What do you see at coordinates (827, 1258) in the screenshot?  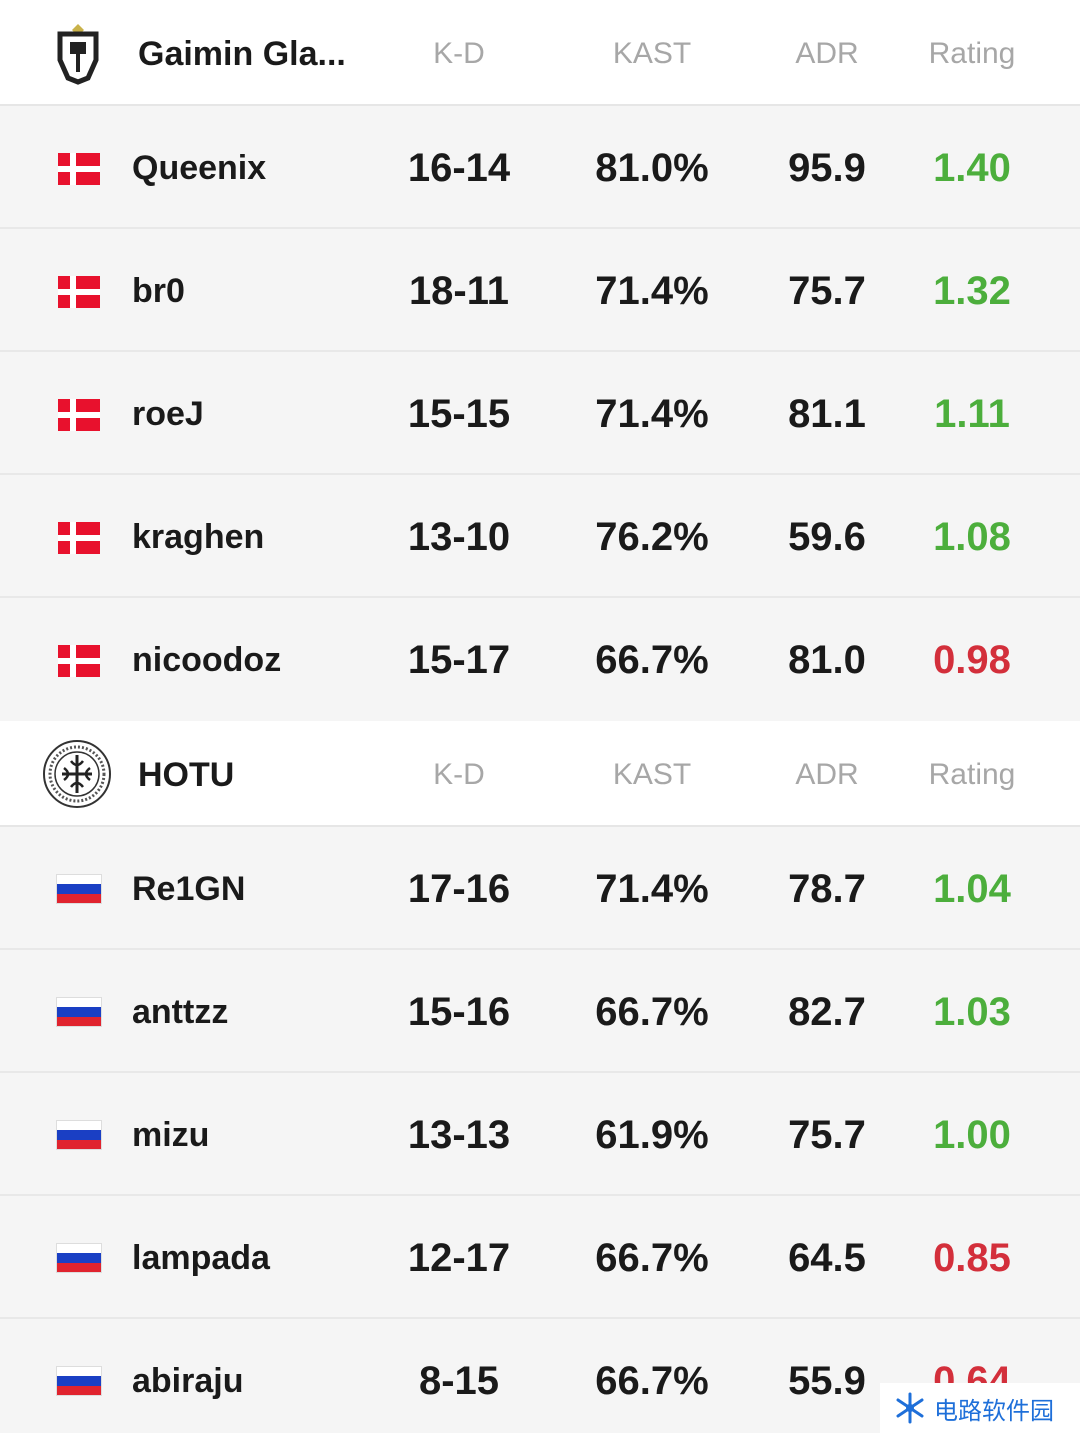 I see `adr-value: 64.5` at bounding box center [827, 1258].